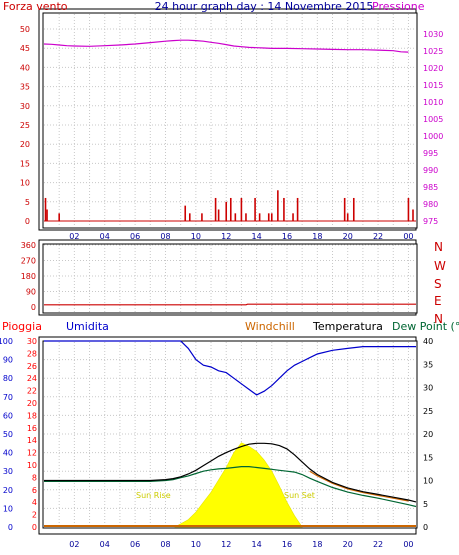 Image resolution: width=459 pixels, height=555 pixels. What do you see at coordinates (35, 6) in the screenshot?
I see `header-left-label: Forza vento` at bounding box center [35, 6].